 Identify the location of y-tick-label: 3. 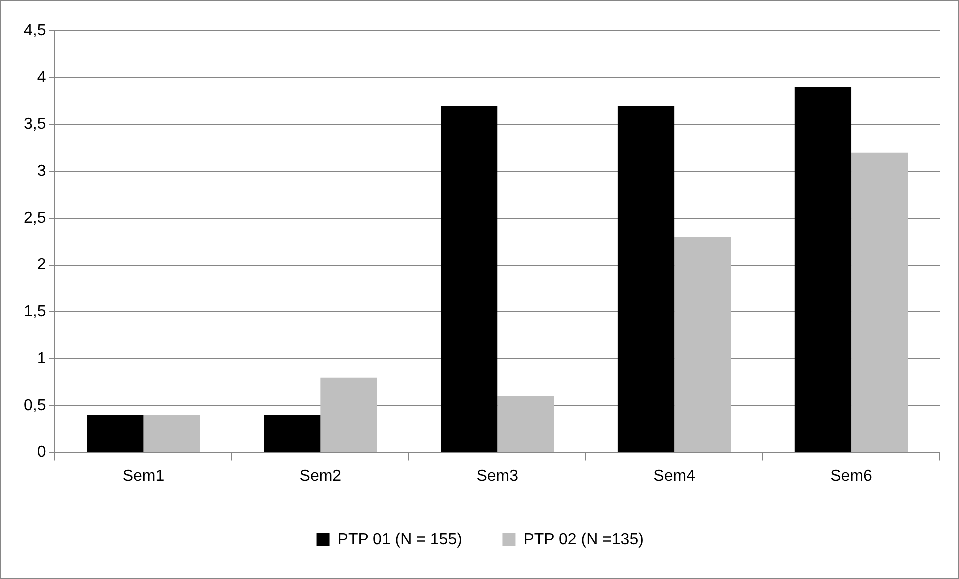
(41, 171).